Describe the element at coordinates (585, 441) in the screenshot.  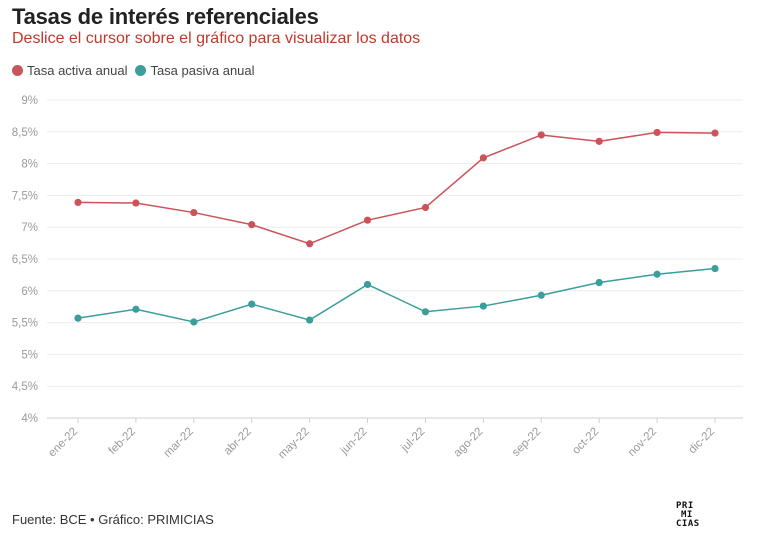
I see `x-tick-label: oct-22` at that location.